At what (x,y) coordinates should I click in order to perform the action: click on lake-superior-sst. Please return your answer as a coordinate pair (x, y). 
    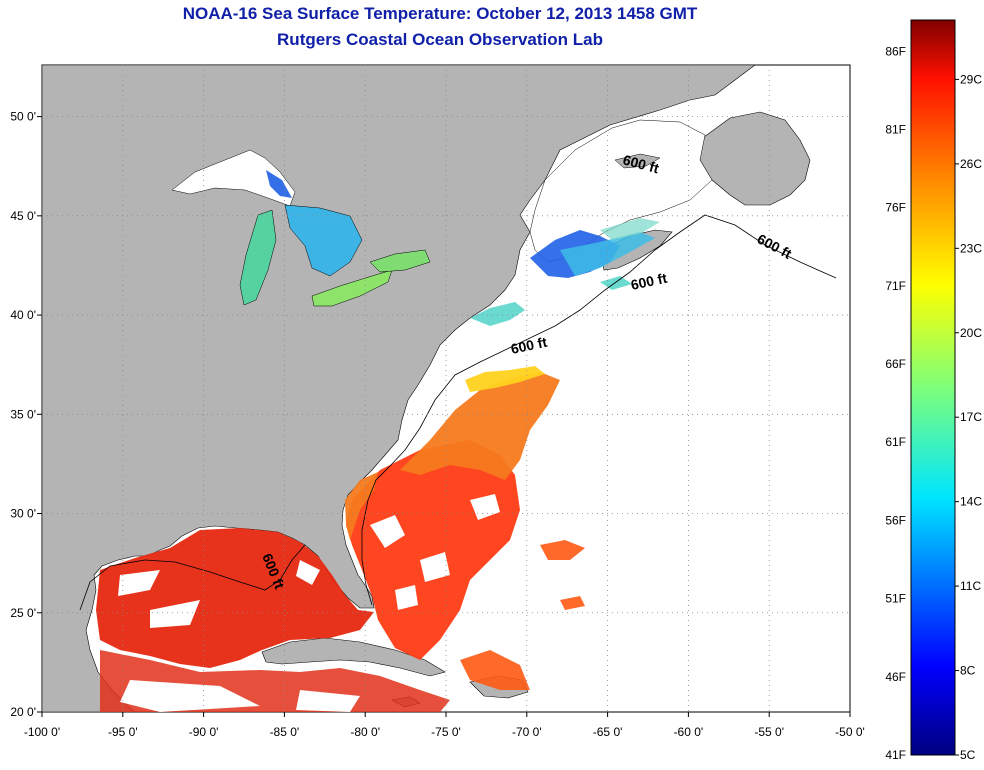
    Looking at the image, I should click on (279, 184).